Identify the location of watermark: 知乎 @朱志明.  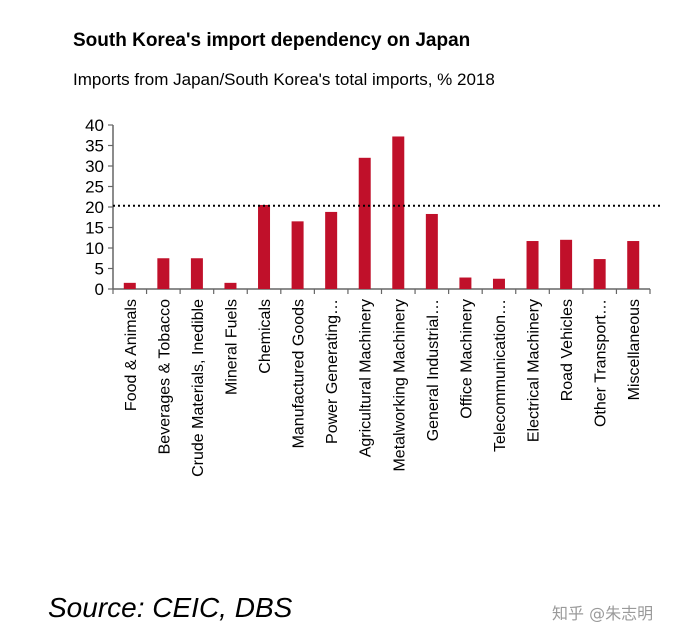
(603, 613).